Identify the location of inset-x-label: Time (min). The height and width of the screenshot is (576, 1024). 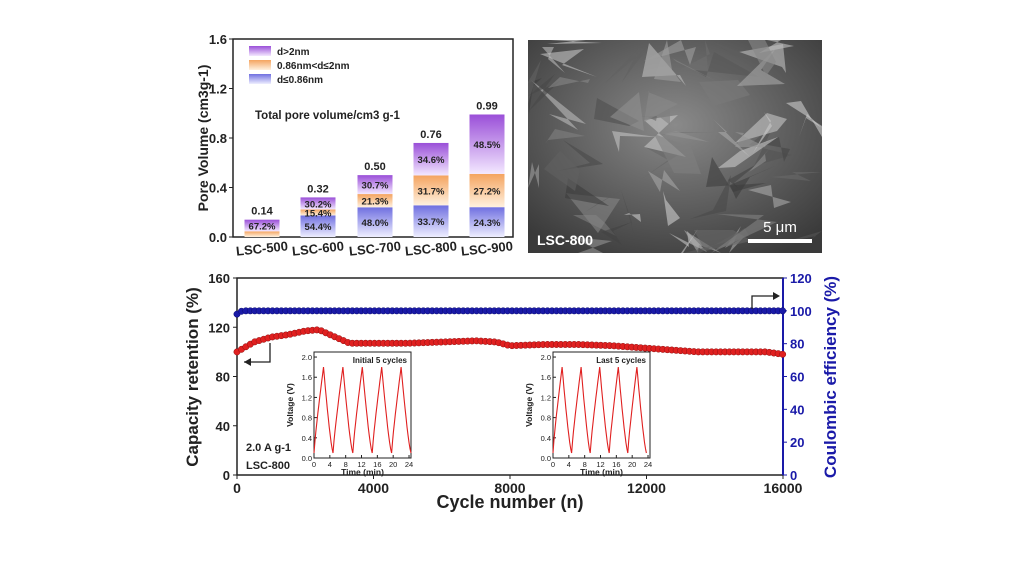
(601, 472).